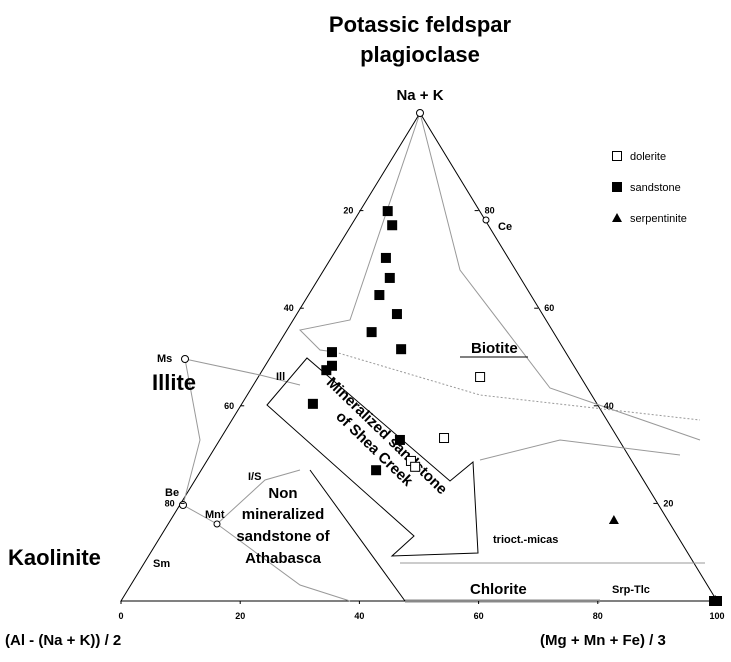 This screenshot has height=662, width=731. Describe the element at coordinates (525, 540) in the screenshot. I see `field-label: trioct.-micas` at that location.